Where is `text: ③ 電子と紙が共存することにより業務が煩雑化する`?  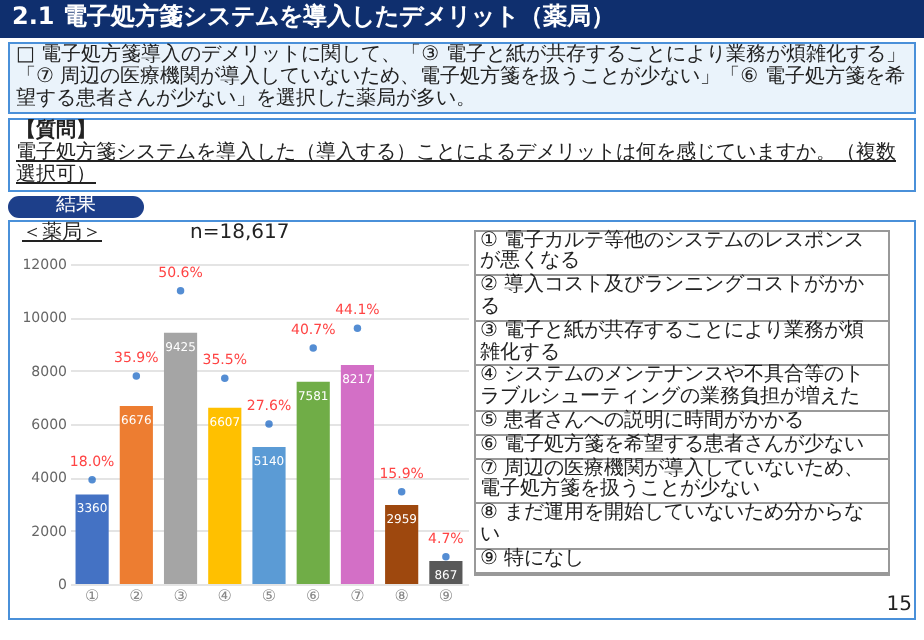
text: ③ 電子と紙が共存することにより業務が煩雑化する is located at coordinates (682, 343).